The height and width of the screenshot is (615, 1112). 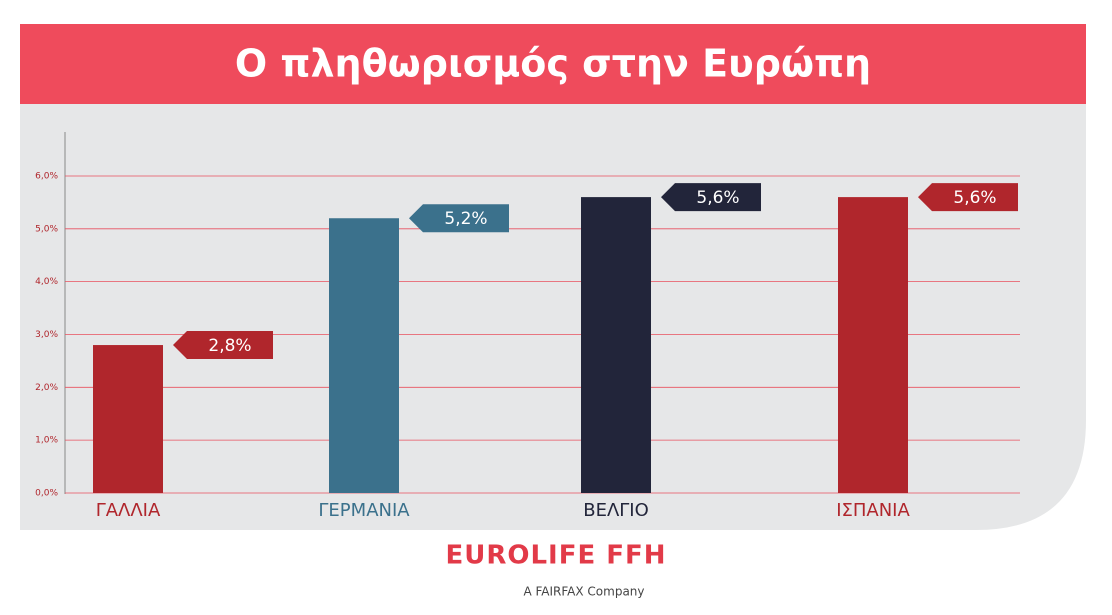 I want to click on value-label: 5,2%, so click(x=465, y=219).